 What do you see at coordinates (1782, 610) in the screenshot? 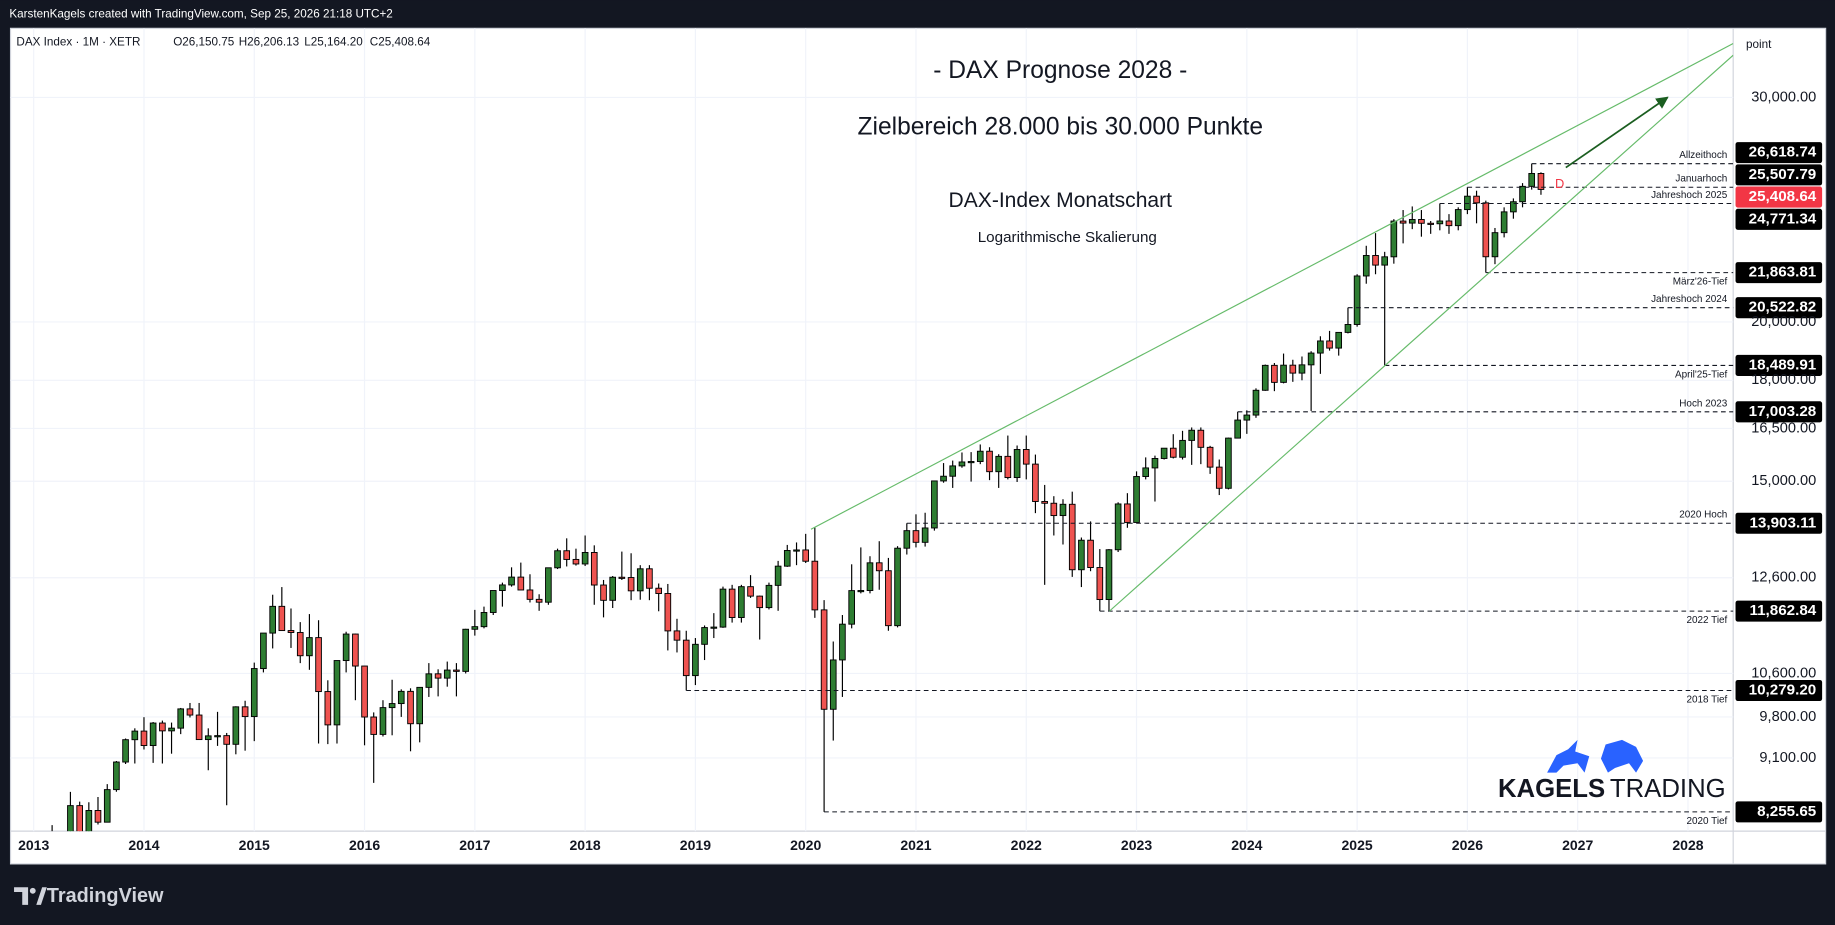
I see `price-label: 11,862.84` at bounding box center [1782, 610].